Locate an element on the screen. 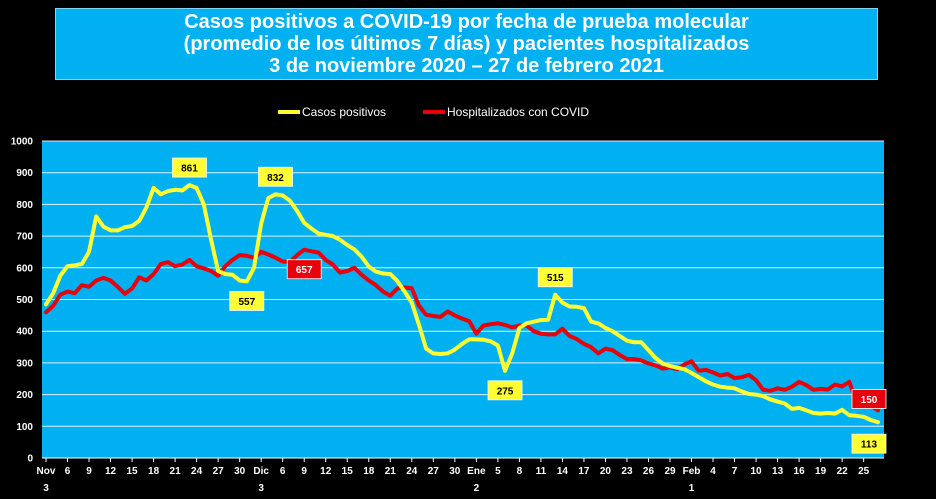  data-label: 557 is located at coordinates (246, 302).